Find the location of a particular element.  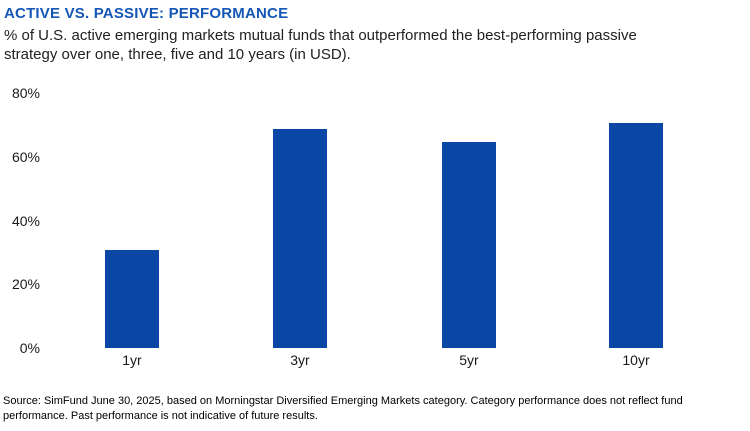

bar-1yr is located at coordinates (132, 299).